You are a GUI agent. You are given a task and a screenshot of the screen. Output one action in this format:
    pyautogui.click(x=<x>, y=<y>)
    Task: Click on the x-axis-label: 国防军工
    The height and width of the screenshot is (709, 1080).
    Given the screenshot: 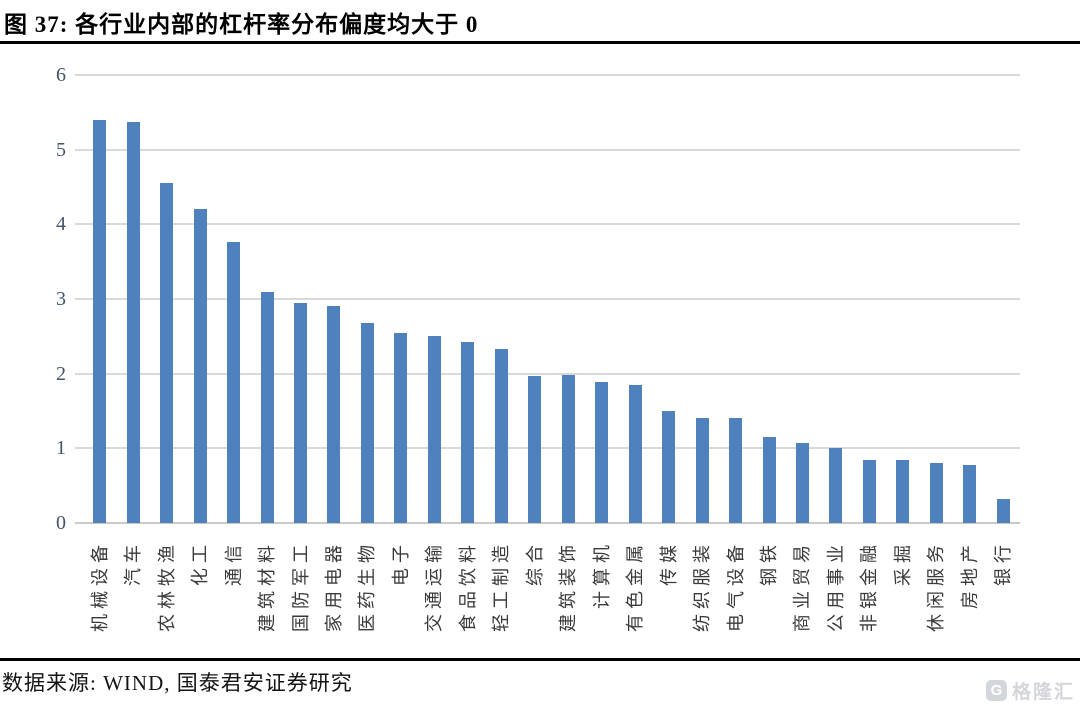 What is the action you would take?
    pyautogui.click(x=300, y=586)
    